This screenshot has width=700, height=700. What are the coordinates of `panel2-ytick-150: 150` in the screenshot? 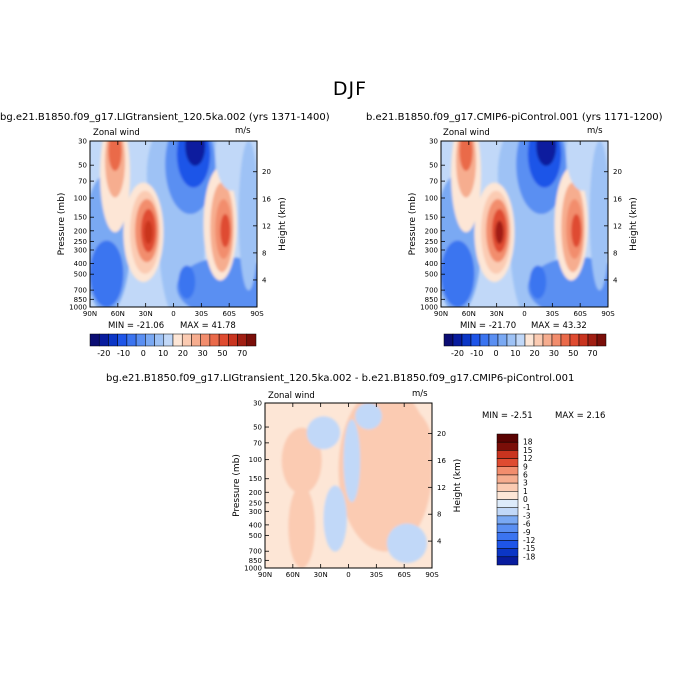 It's located at (431, 218).